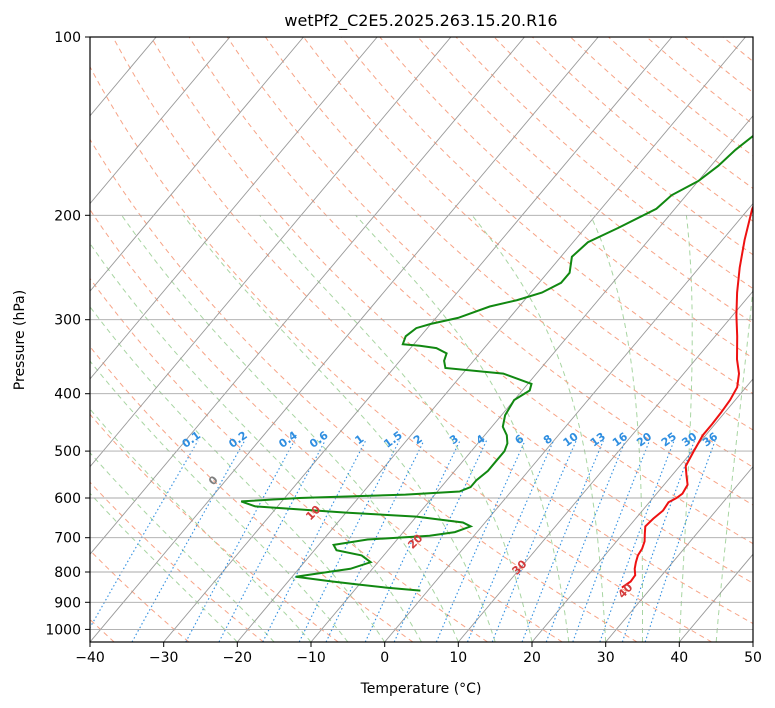 This screenshot has width=775, height=708. Describe the element at coordinates (67, 38) in the screenshot. I see `y-tick-label: 100` at that location.